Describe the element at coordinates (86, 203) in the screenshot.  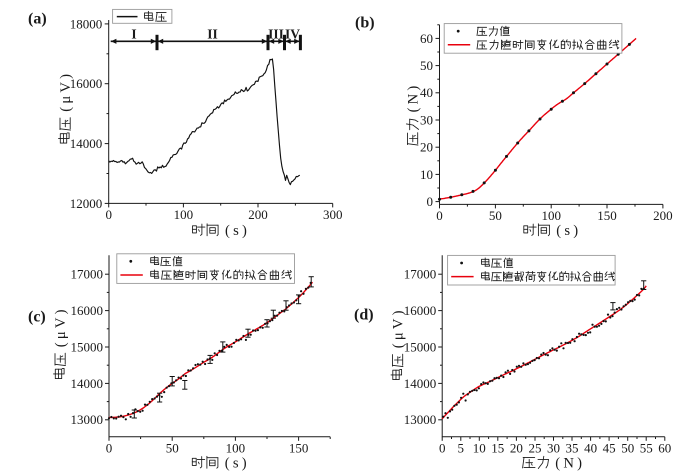
I see `svg-text: 12000` at that location.